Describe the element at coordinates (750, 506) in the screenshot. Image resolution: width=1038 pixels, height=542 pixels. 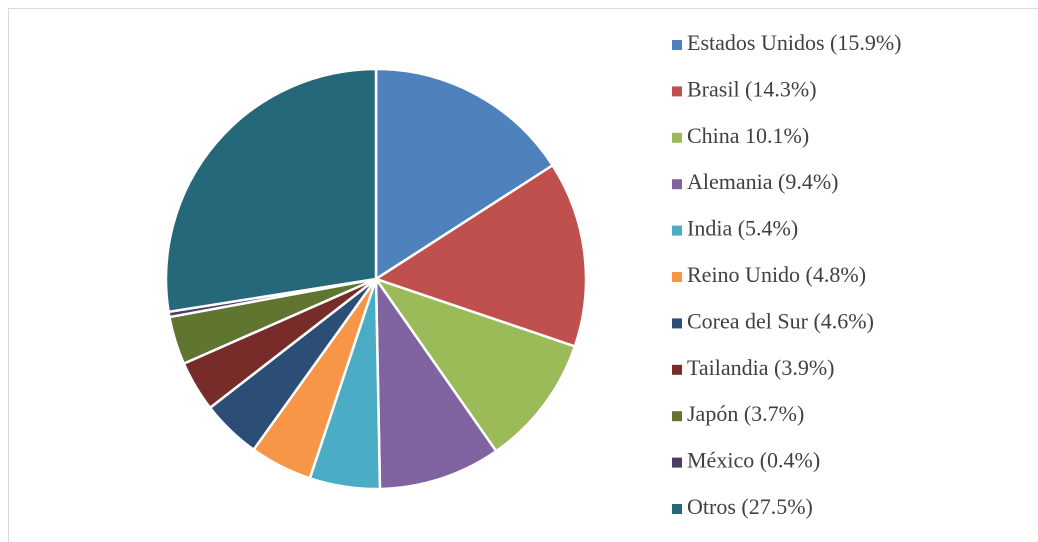
I see `legend-label: Otros (27.5%)` at that location.